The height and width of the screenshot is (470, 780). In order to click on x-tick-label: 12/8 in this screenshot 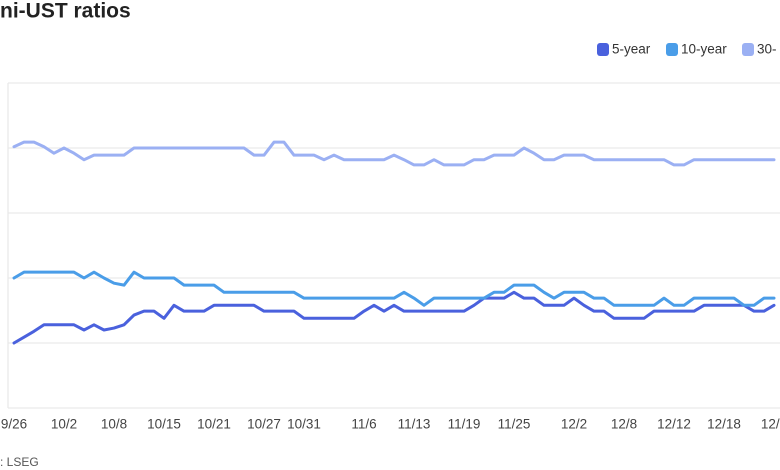, I will do `click(624, 424)`.